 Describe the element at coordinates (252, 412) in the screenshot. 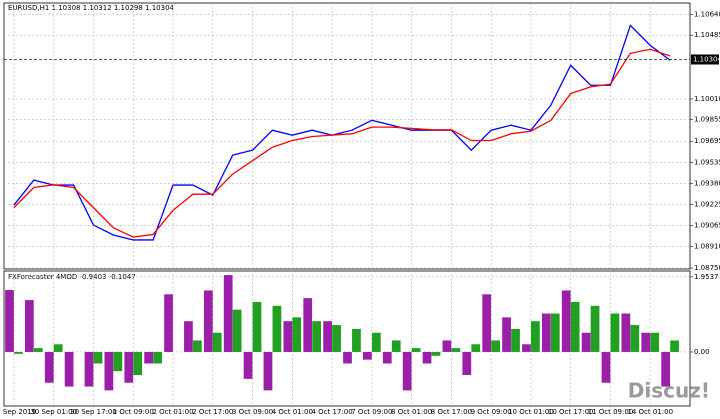

I see `x-tick-label: 3 Oct 09:00` at that location.